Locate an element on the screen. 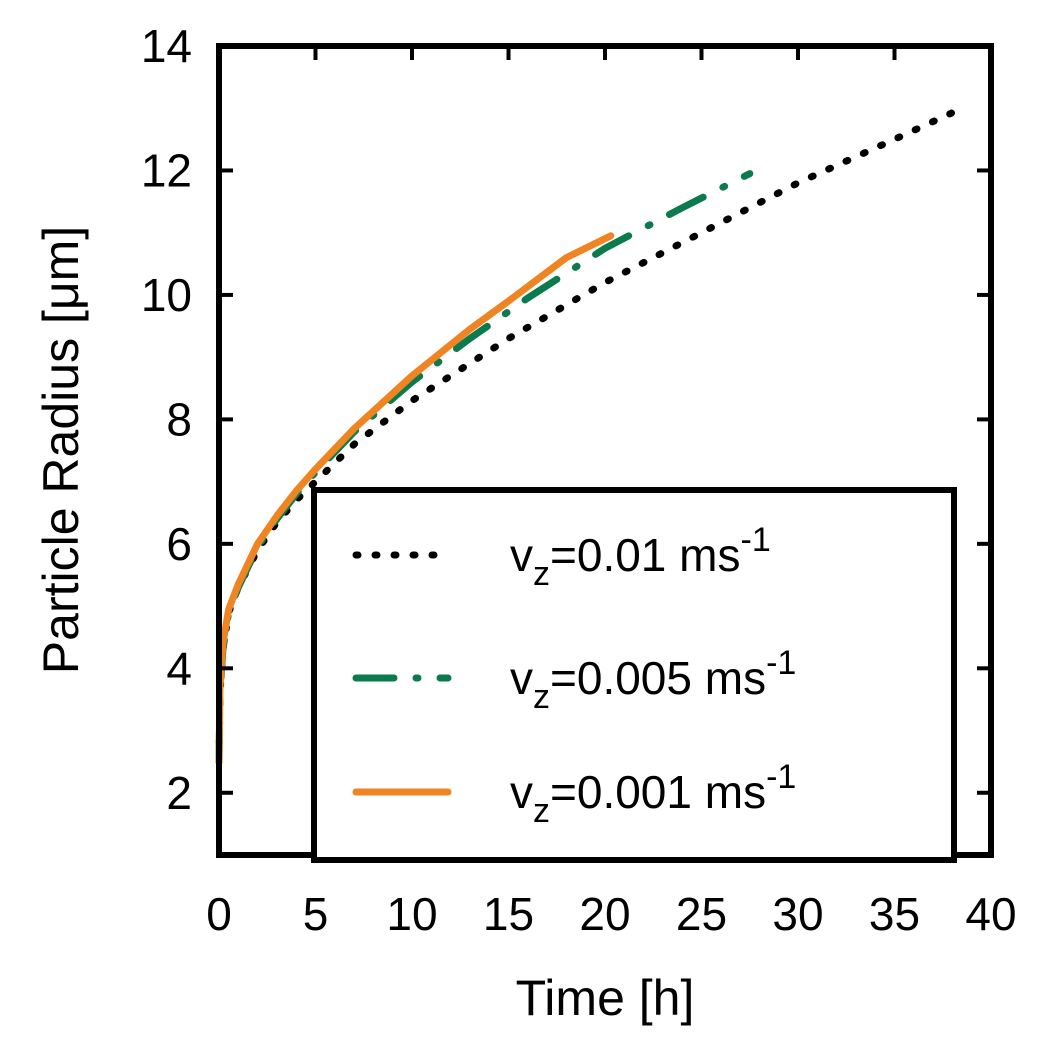  x-tick-label-10: 10 is located at coordinates (411, 914).